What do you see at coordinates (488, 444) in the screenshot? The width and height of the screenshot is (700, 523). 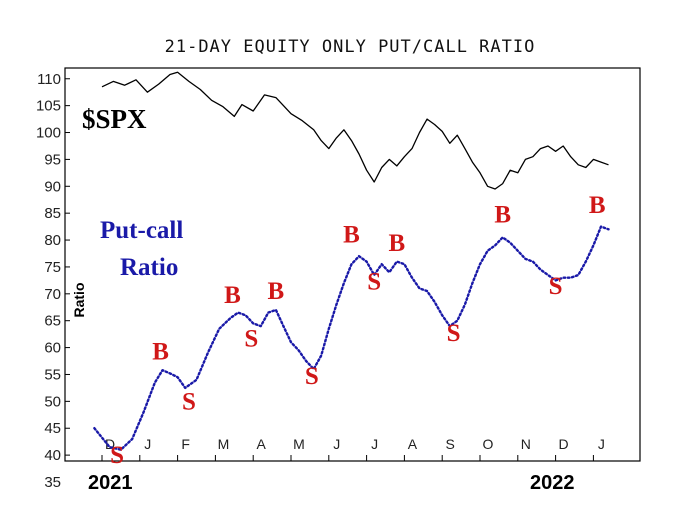 I see `x-tick-label: O` at bounding box center [488, 444].